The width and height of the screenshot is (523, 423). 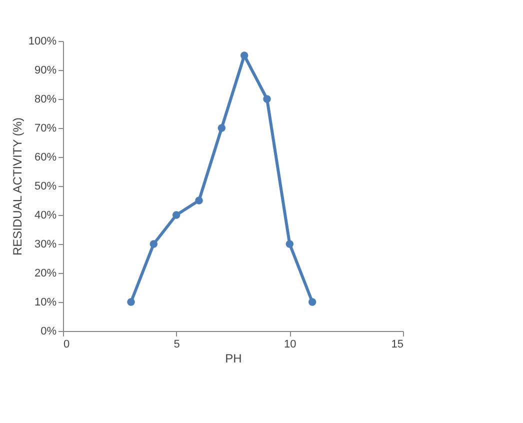 I want to click on y-axis-title: RESIDUAL ACTIVITY (%), so click(x=17, y=186).